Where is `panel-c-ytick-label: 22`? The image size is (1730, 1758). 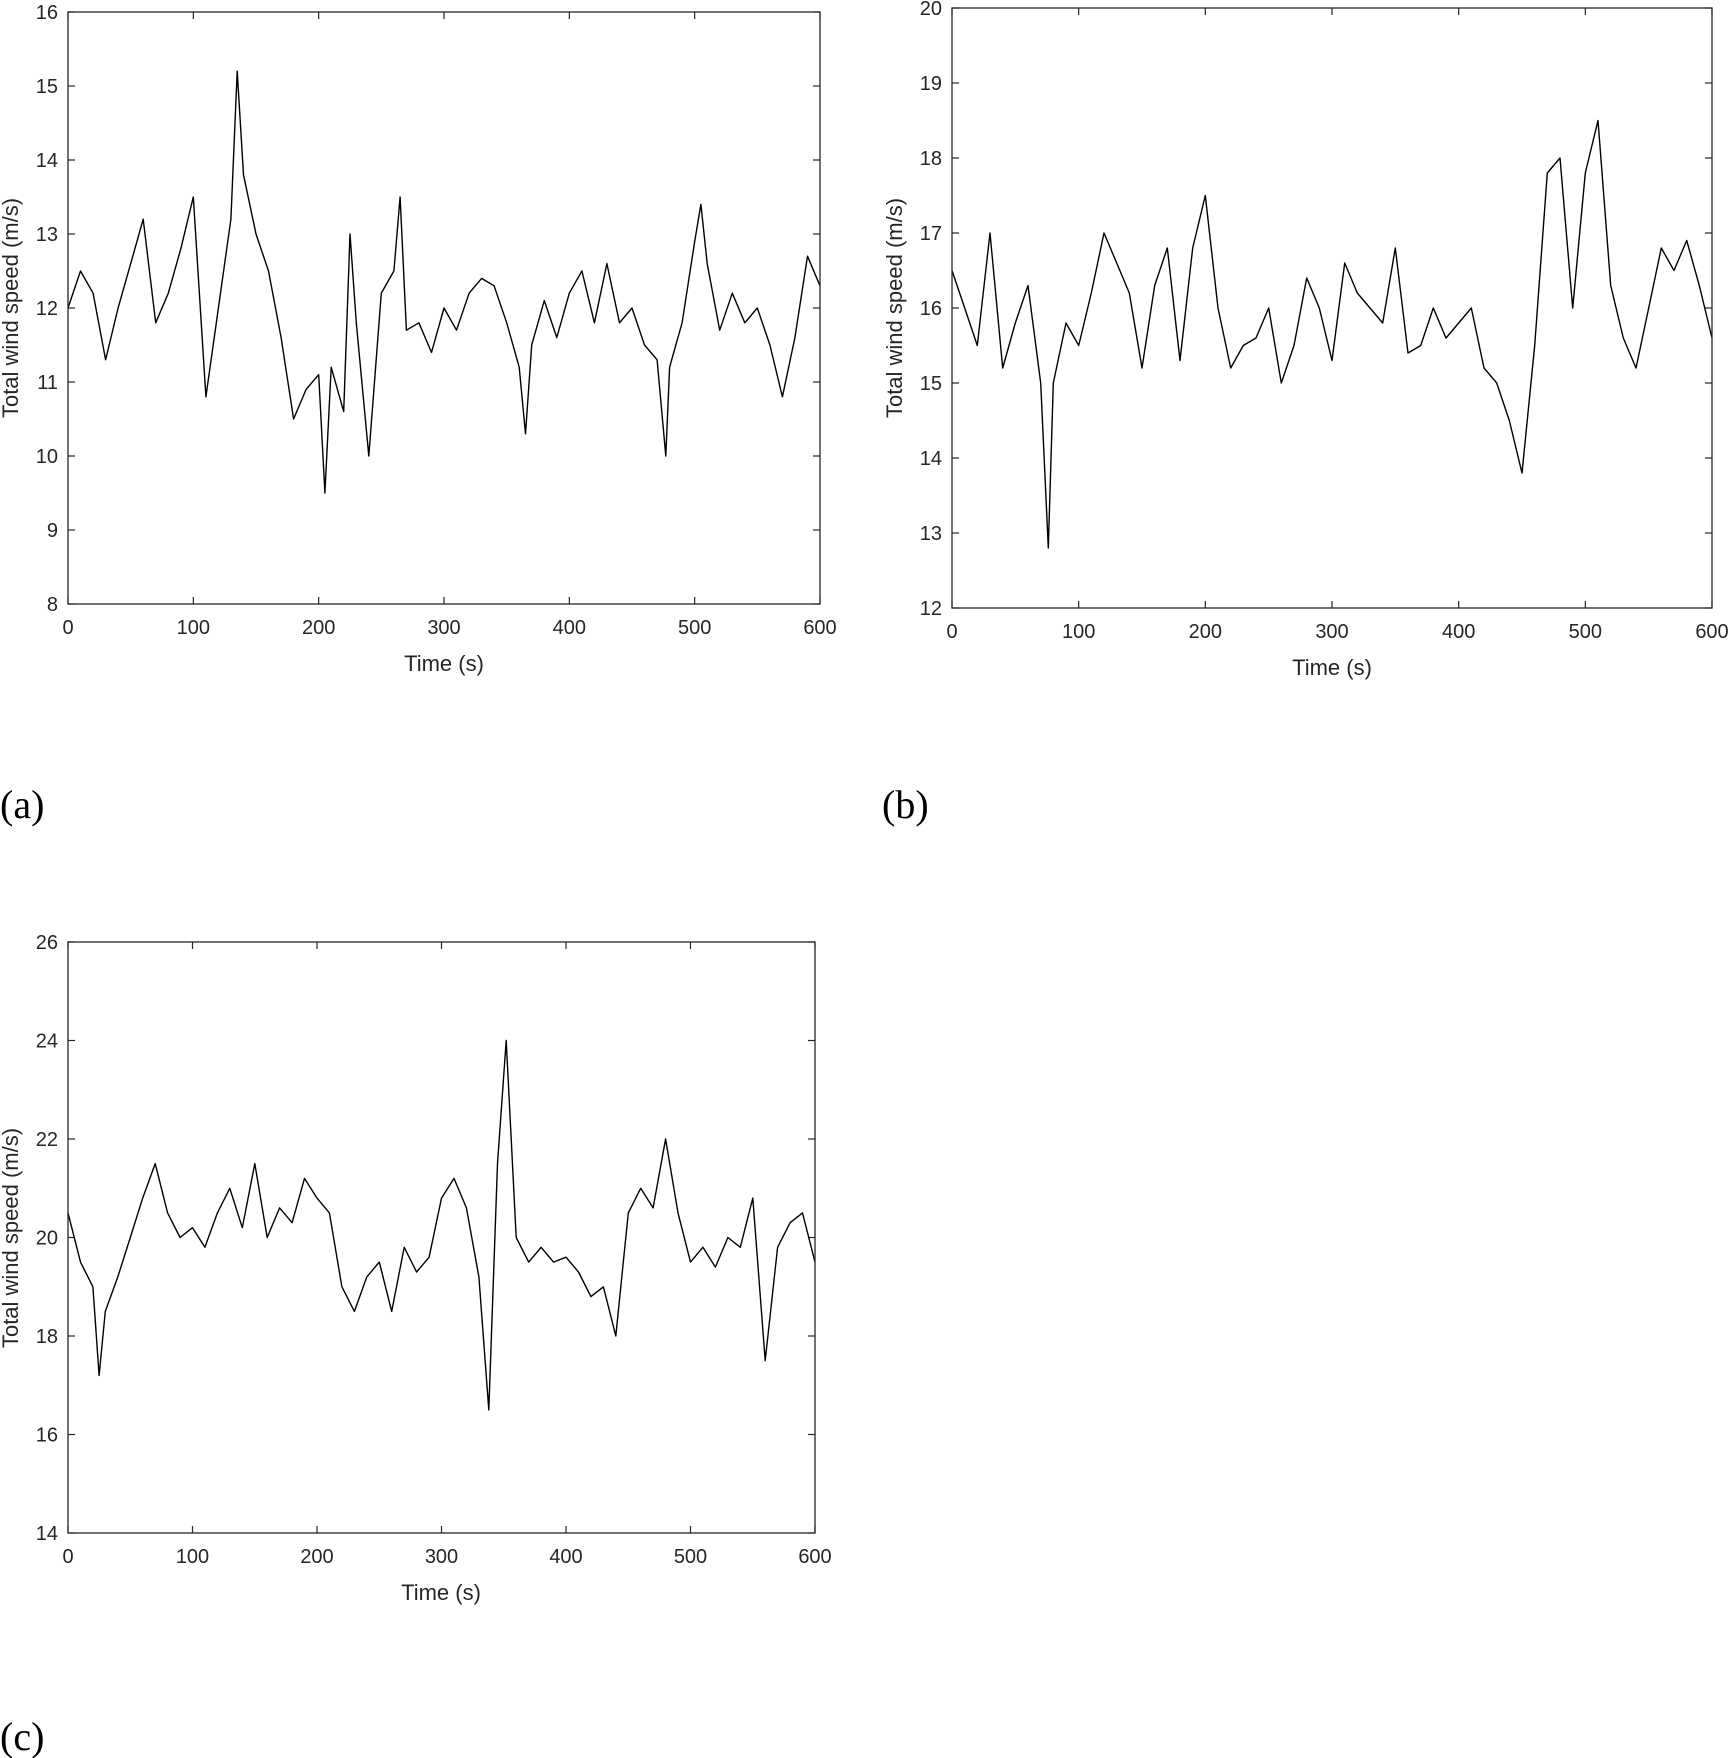
panel-c-ytick-label: 22 is located at coordinates (47, 1140).